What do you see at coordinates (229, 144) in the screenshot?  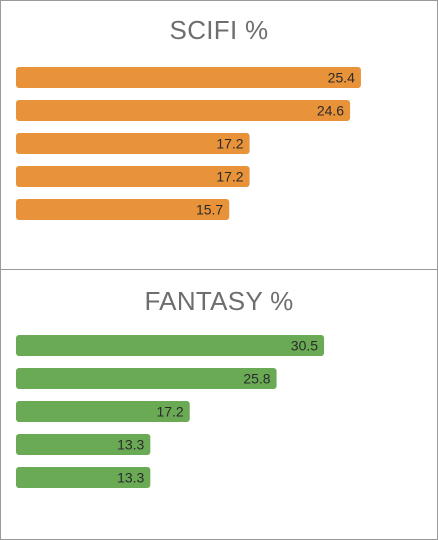 I see `scifi-bar-value-label-3: 17.2` at bounding box center [229, 144].